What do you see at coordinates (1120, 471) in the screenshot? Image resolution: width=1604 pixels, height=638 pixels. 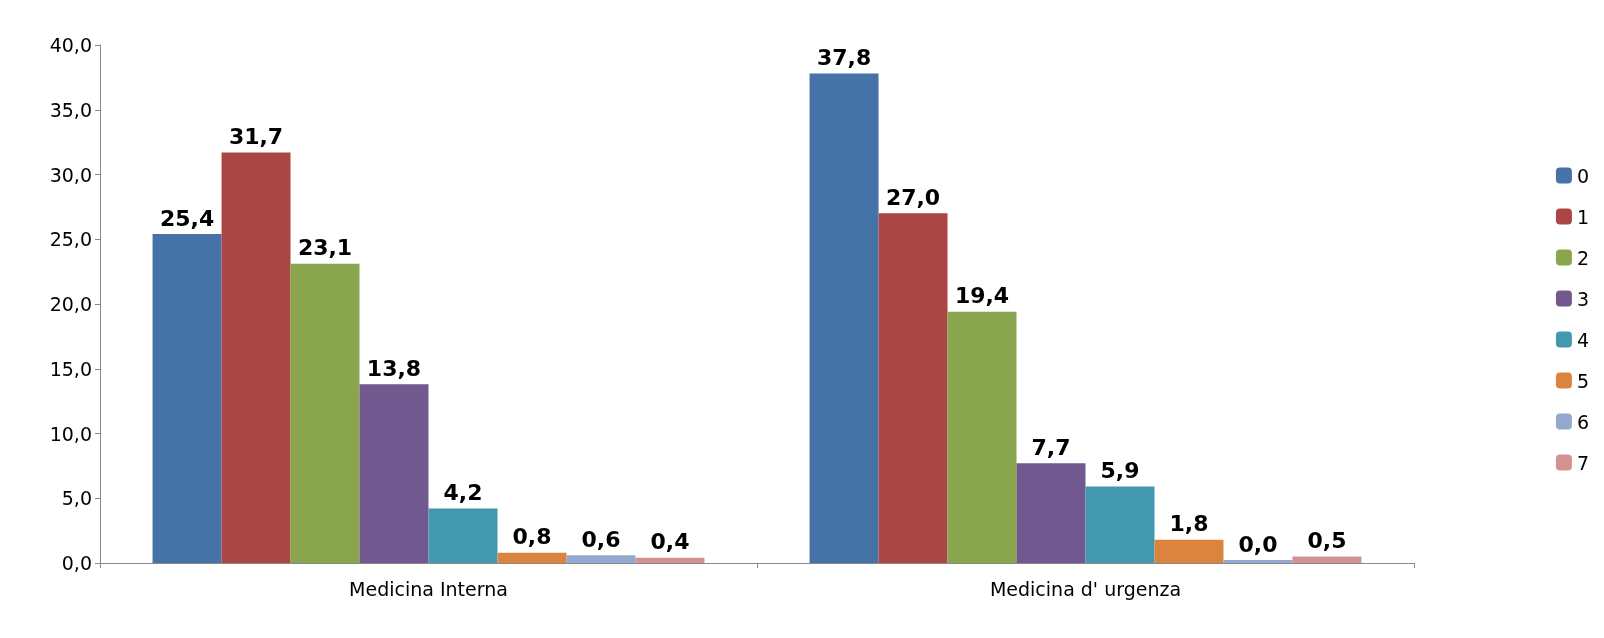 I see `data-label: 5,9` at bounding box center [1120, 471].